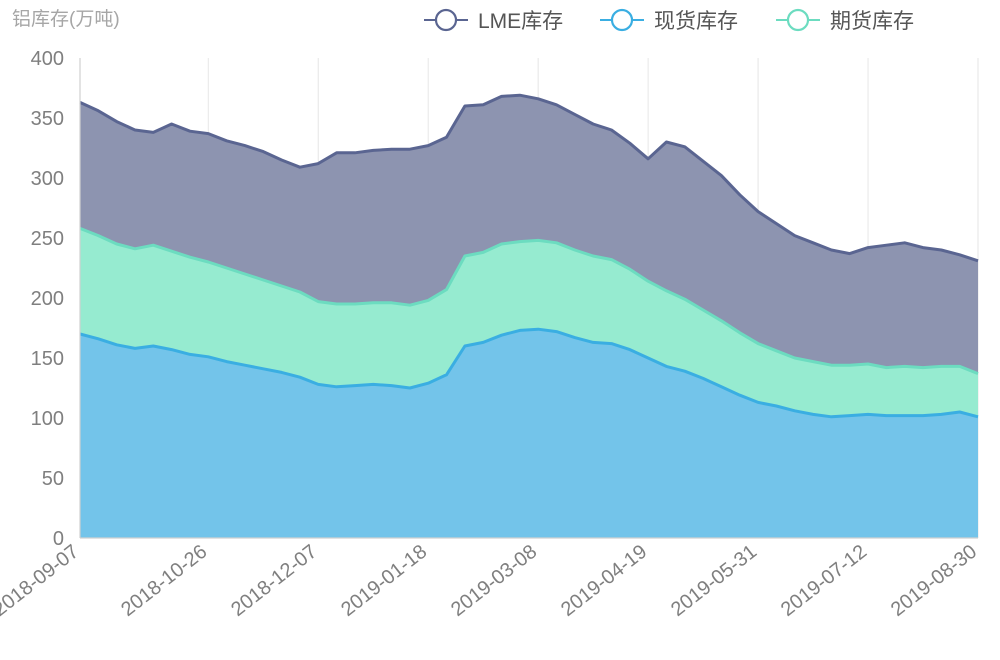  Describe the element at coordinates (274, 581) in the screenshot. I see `x-tick-label-2: 2018-12-07` at that location.